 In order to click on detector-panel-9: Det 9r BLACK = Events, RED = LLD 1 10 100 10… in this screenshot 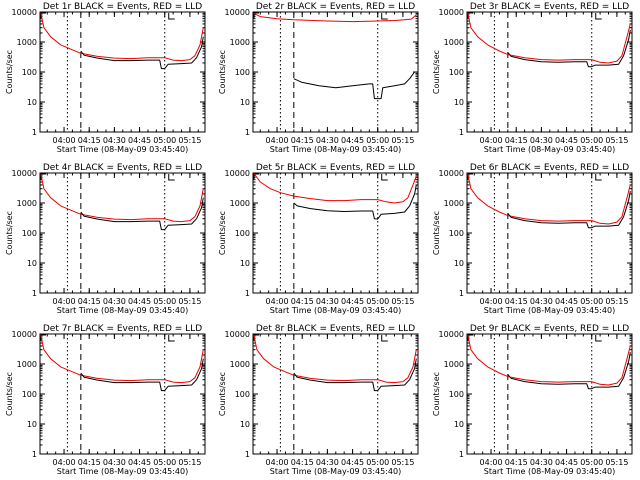, I will do `click(532, 400)`.